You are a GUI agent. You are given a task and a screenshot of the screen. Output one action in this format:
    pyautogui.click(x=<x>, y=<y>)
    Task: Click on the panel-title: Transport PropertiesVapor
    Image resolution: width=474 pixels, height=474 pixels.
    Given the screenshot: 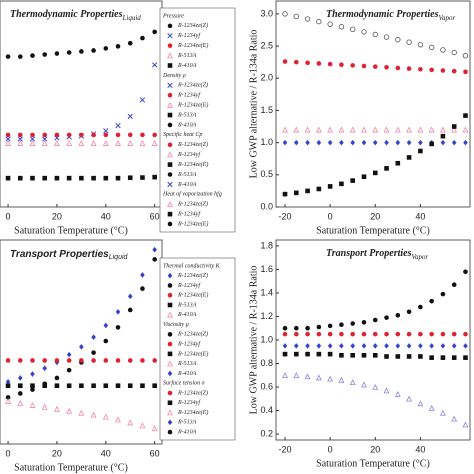 What is the action you would take?
    pyautogui.click(x=377, y=254)
    